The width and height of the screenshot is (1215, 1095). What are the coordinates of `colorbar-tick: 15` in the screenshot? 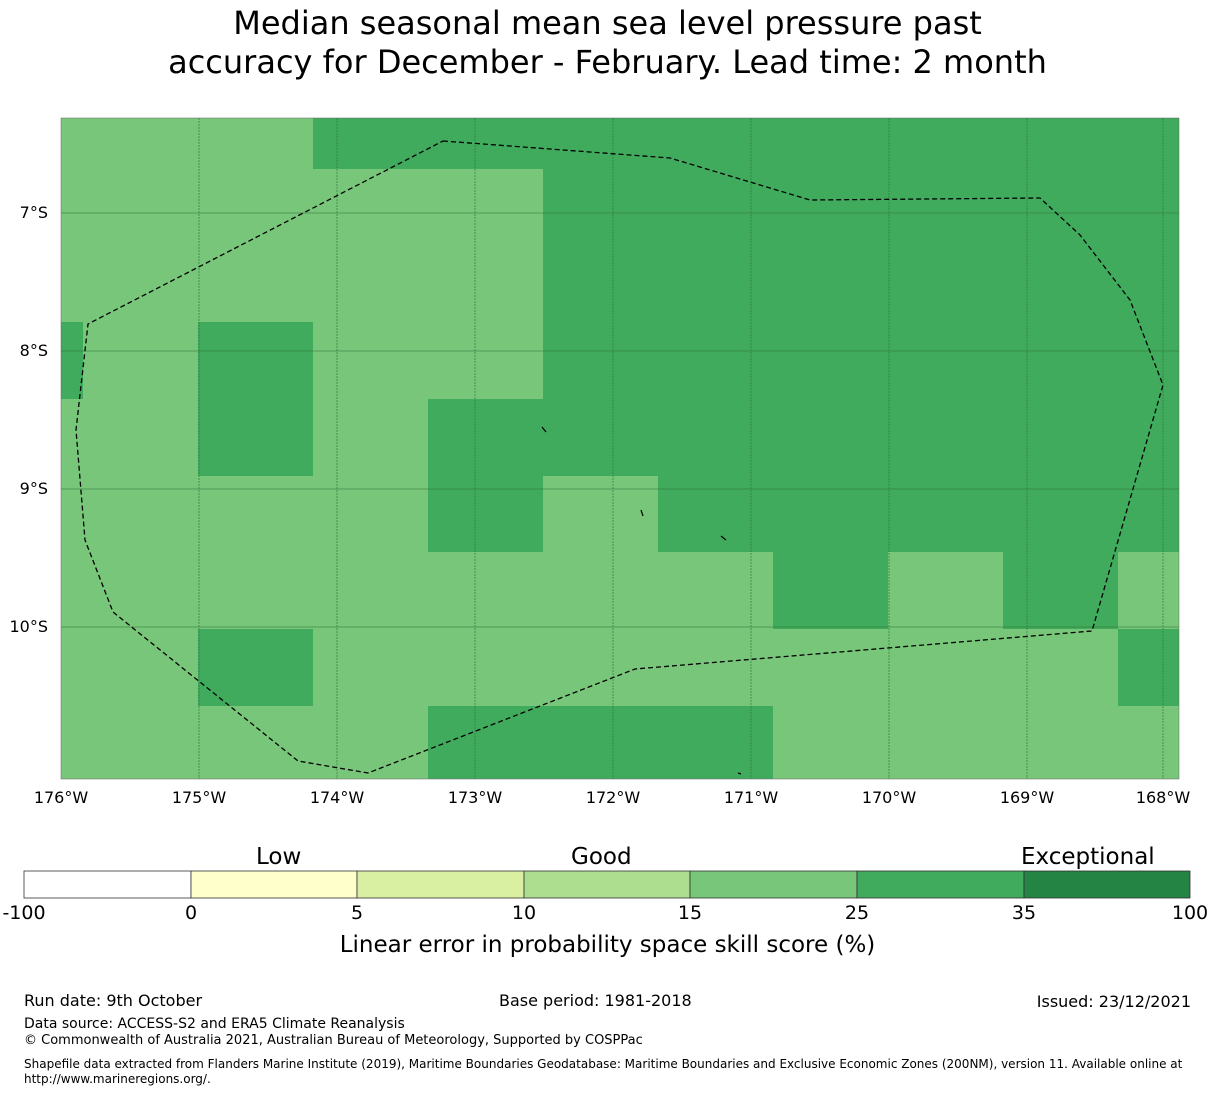 It's located at (690, 913).